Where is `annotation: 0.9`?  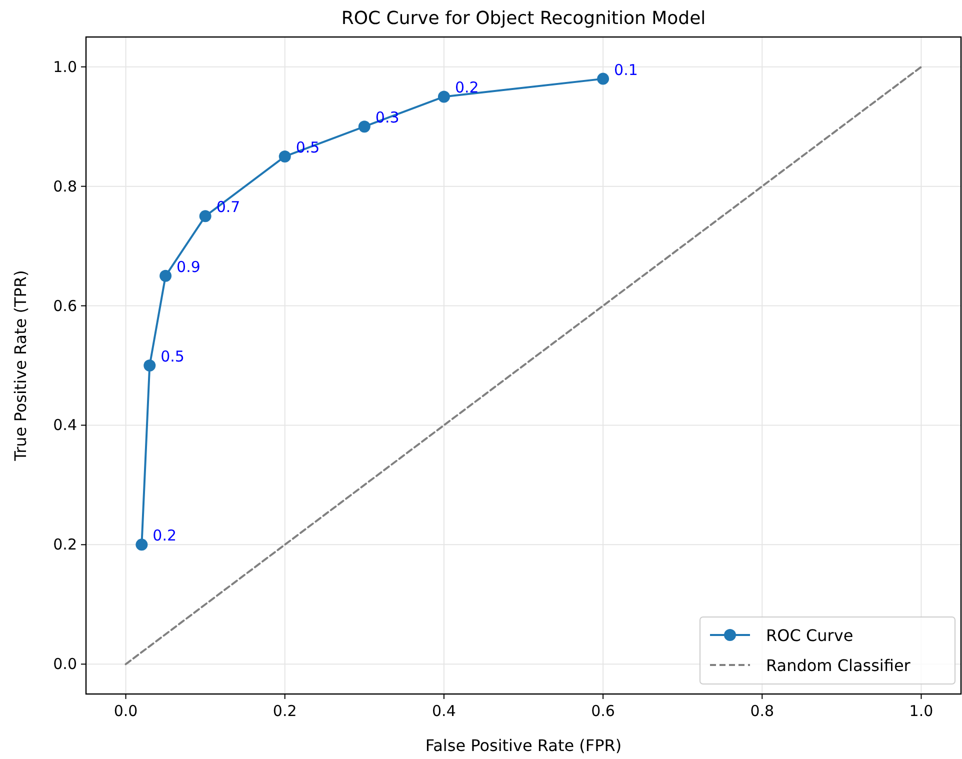 annotation: 0.9 is located at coordinates (188, 267).